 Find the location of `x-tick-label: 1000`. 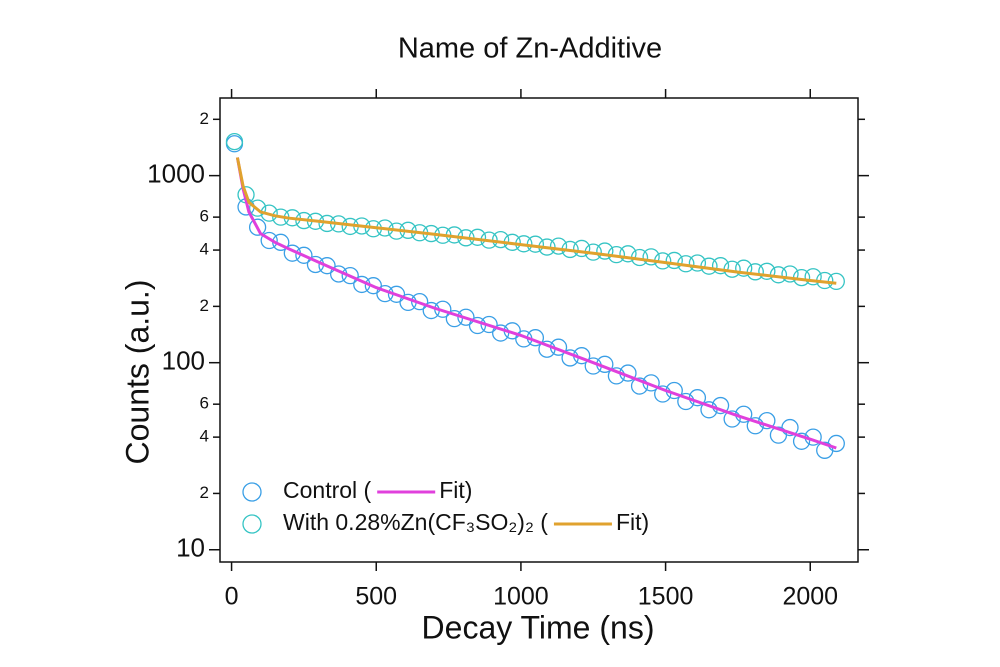

x-tick-label: 1000 is located at coordinates (521, 597).